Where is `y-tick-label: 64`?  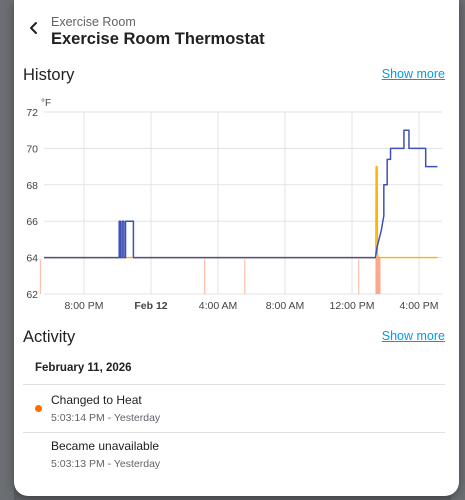 y-tick-label: 64 is located at coordinates (32, 259).